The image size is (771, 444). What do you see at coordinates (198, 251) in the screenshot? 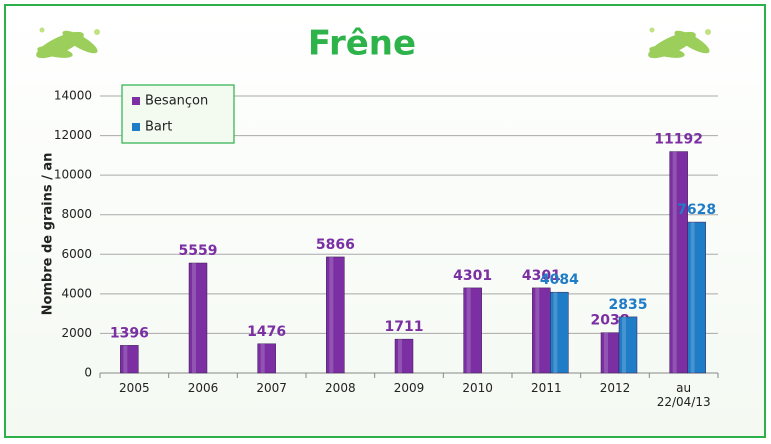
I see `value-label: 5559` at bounding box center [198, 251].